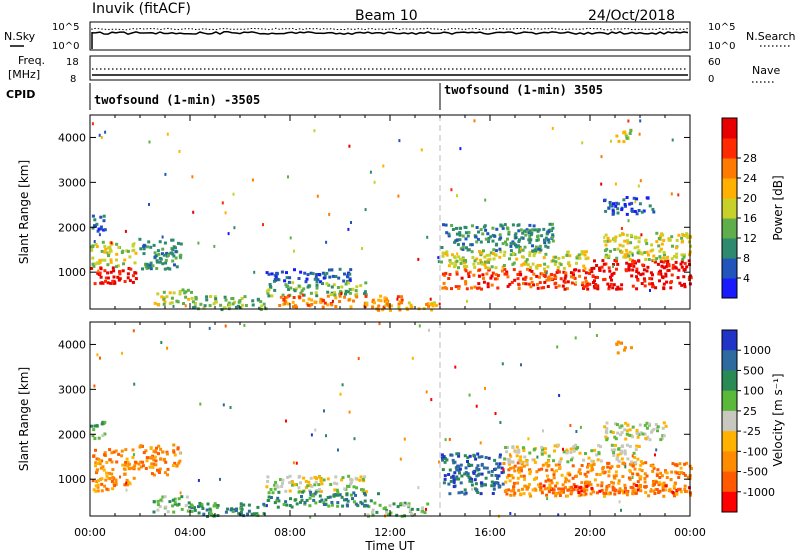  I want to click on time-tick-label: 00:00, so click(690, 532).